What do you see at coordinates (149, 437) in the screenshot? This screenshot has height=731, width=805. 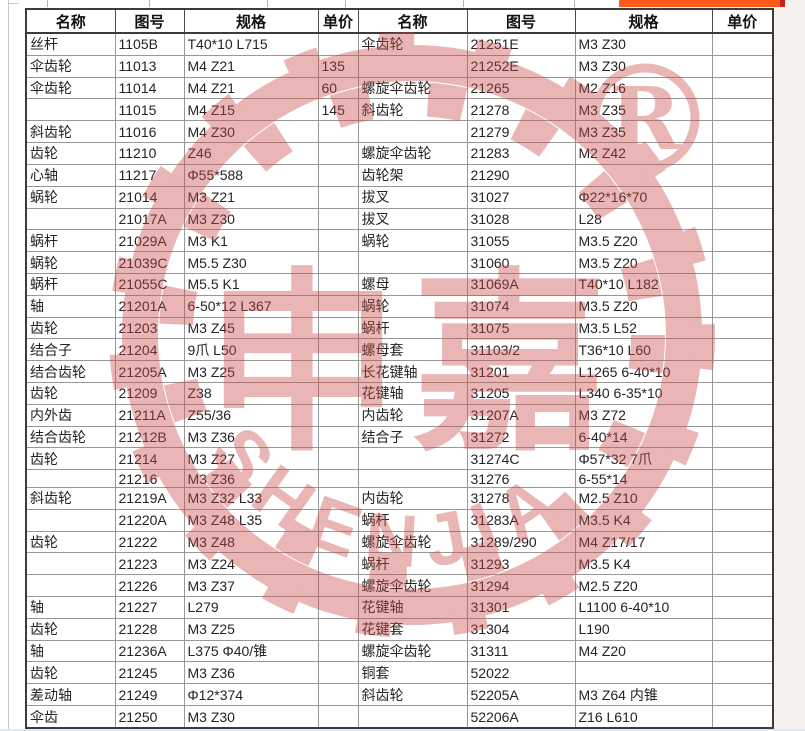 I see `cell-code-left: 21212B` at bounding box center [149, 437].